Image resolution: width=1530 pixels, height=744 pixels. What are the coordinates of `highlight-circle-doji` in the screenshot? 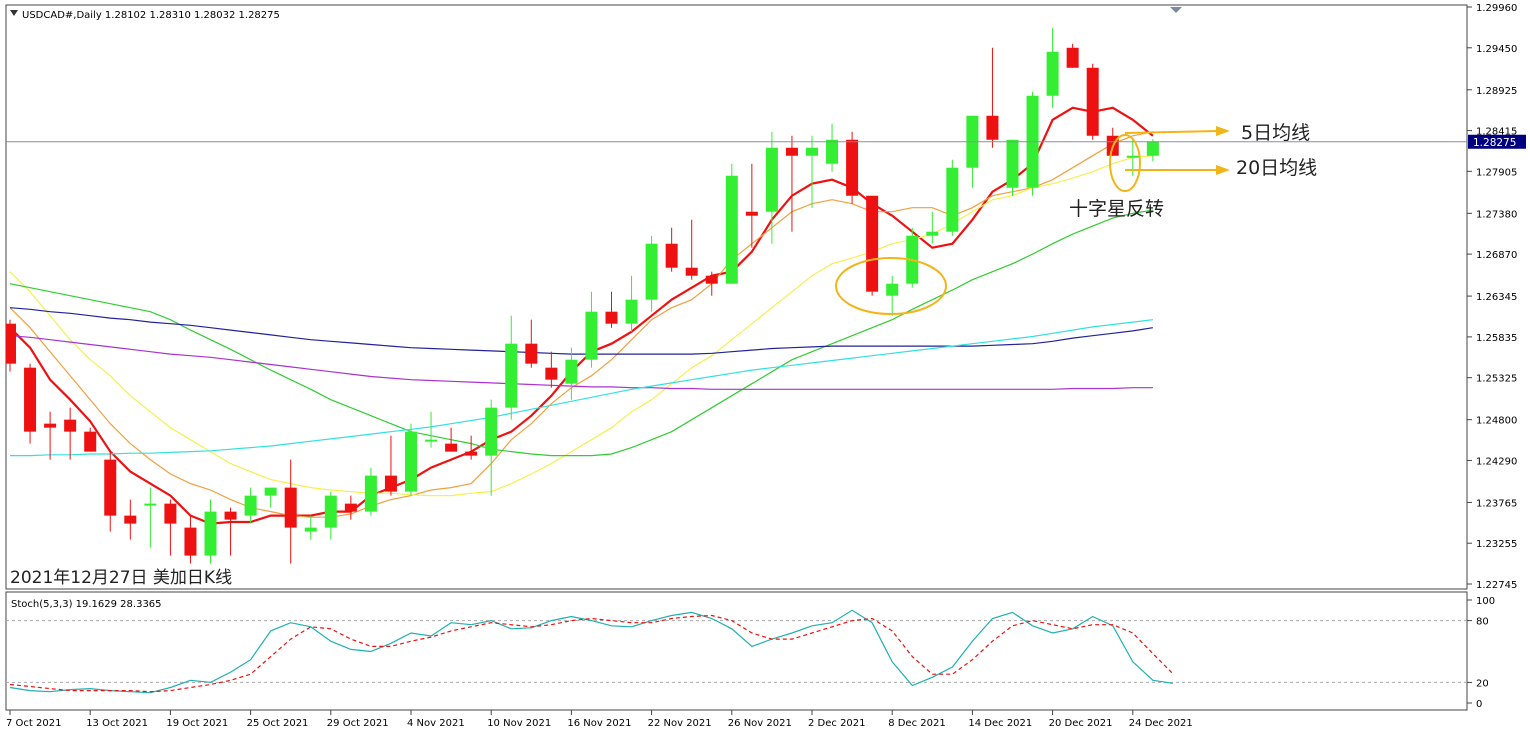 It's located at (1125, 163).